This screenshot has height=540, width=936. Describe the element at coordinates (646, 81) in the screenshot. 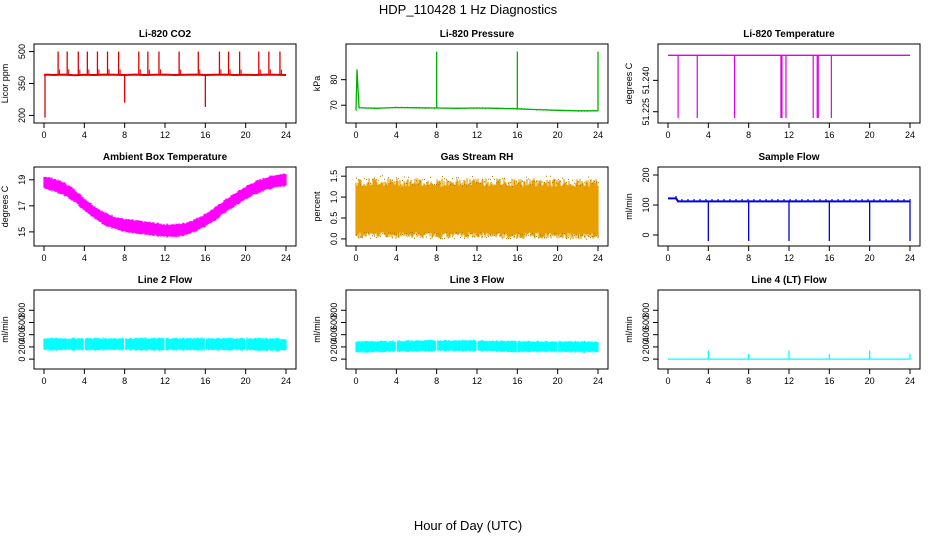

I see `y-tick-label: 51.240` at that location.